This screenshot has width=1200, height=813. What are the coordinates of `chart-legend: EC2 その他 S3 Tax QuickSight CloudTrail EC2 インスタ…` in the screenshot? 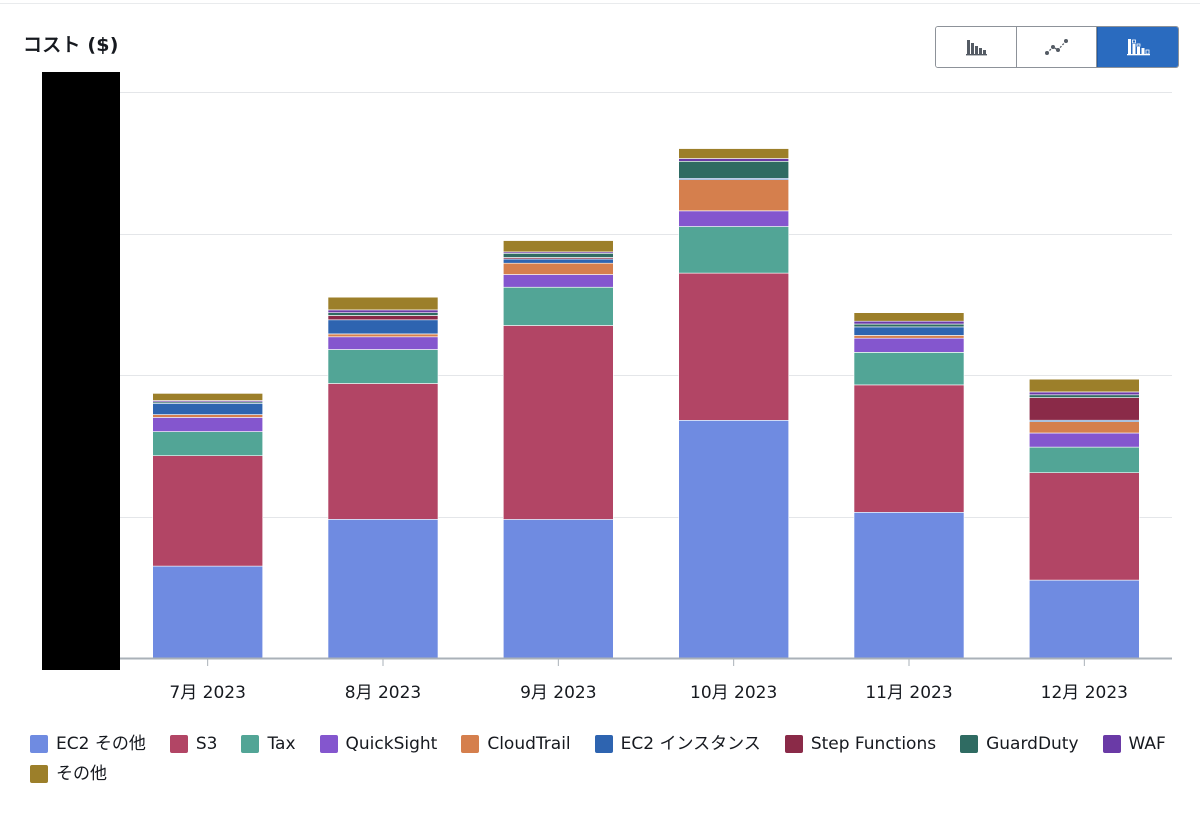 It's located at (605, 759).